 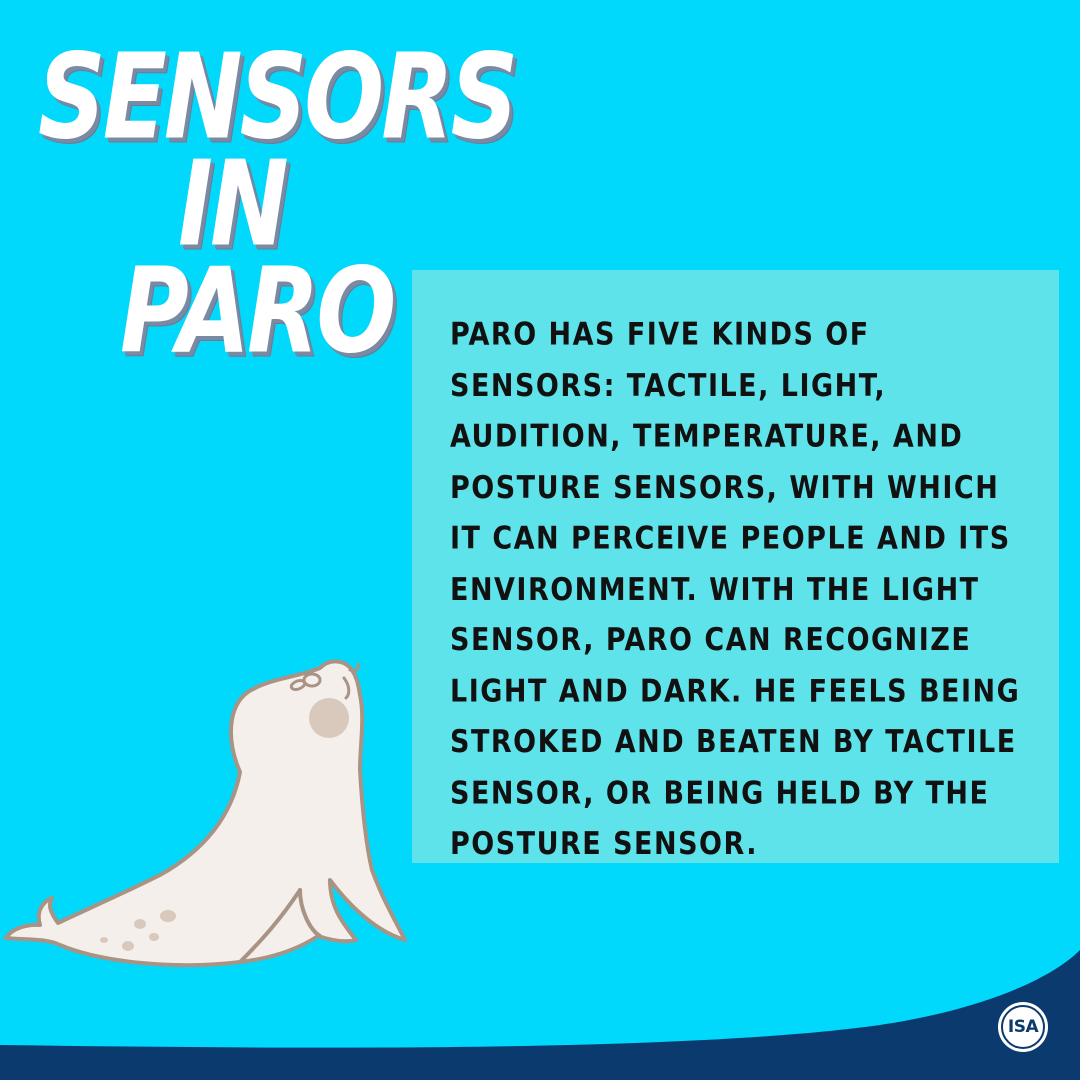 I want to click on footer-wave, so click(x=540, y=1015).